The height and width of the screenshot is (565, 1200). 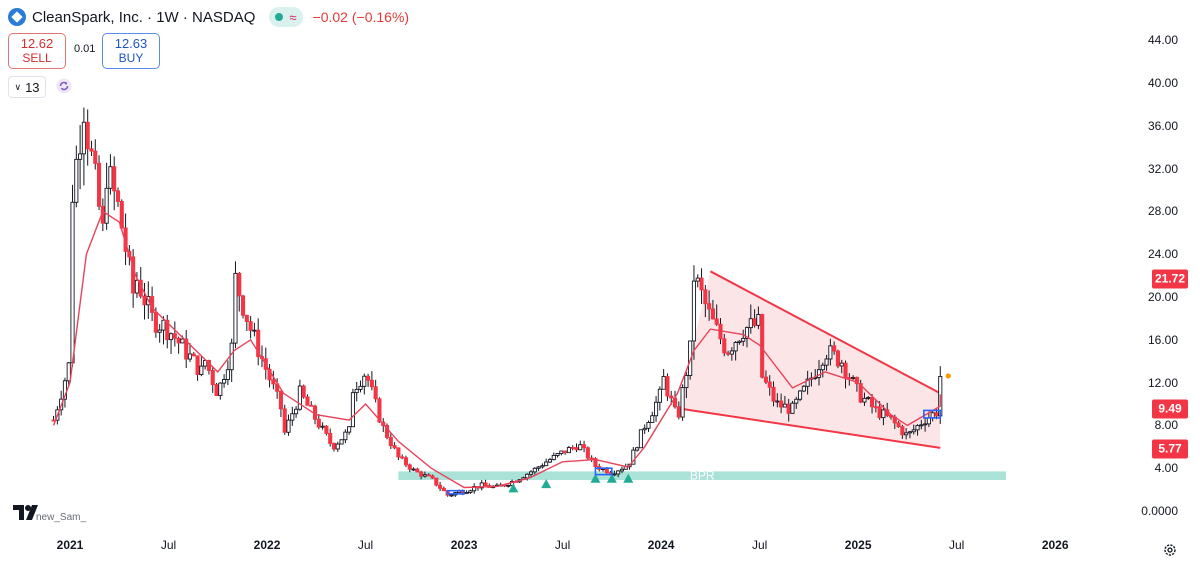 I want to click on sell-label: SELL, so click(x=37, y=58).